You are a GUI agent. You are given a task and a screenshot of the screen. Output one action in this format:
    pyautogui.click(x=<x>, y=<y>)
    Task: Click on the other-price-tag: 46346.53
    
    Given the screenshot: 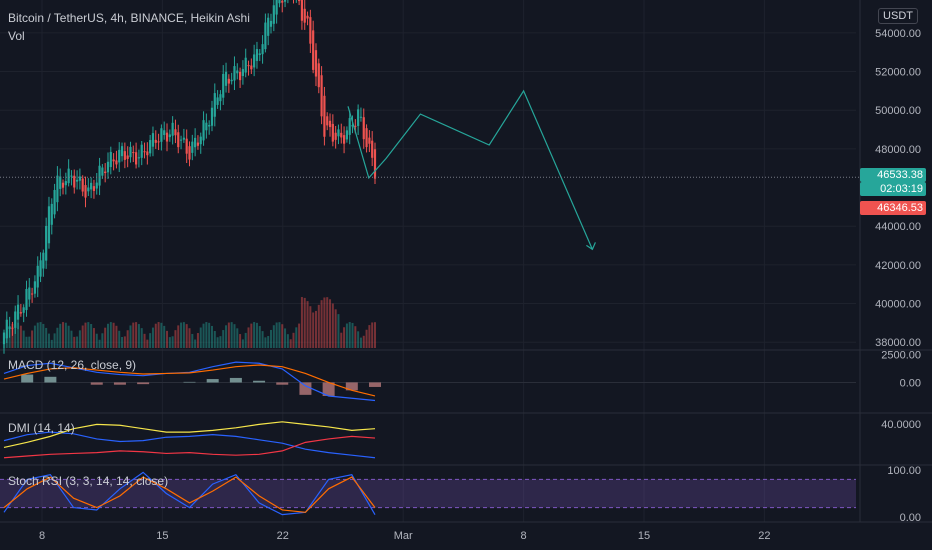 What is the action you would take?
    pyautogui.click(x=893, y=208)
    